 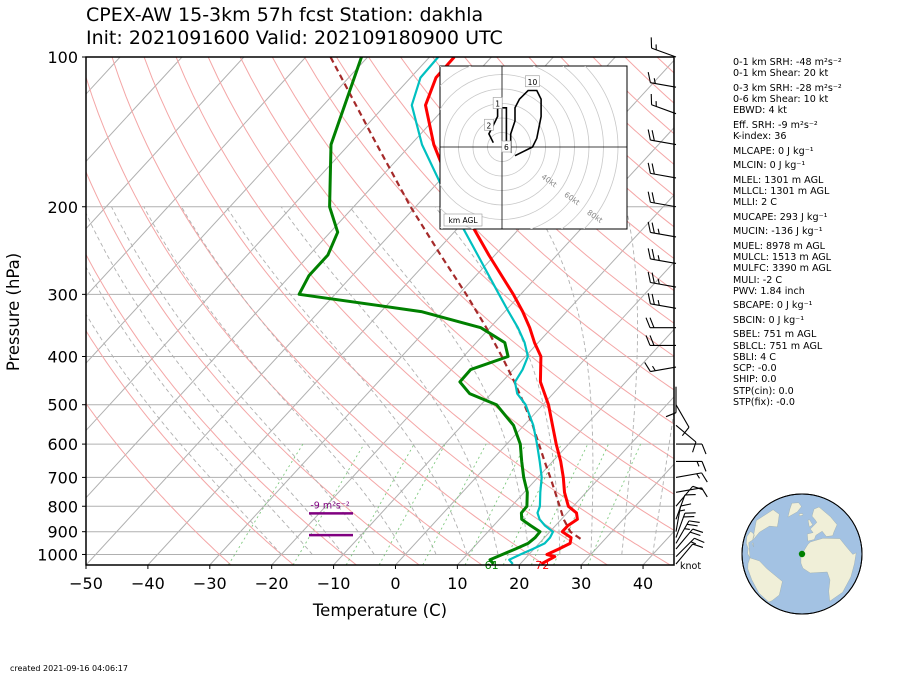 I want to click on effective-srh-label: -9 m²s⁻², so click(x=330, y=505).